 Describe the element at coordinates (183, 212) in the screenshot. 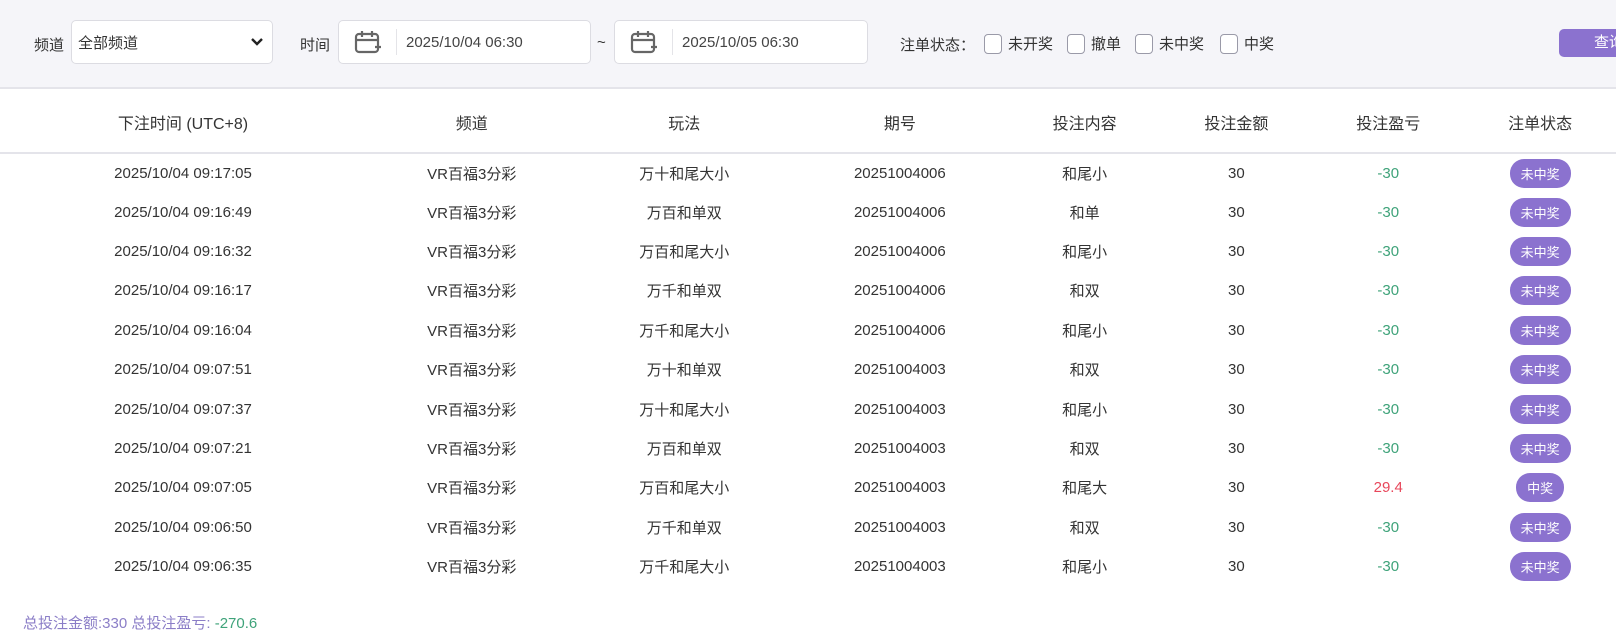

I see `cell: 2025/10/04 09:16:49` at that location.